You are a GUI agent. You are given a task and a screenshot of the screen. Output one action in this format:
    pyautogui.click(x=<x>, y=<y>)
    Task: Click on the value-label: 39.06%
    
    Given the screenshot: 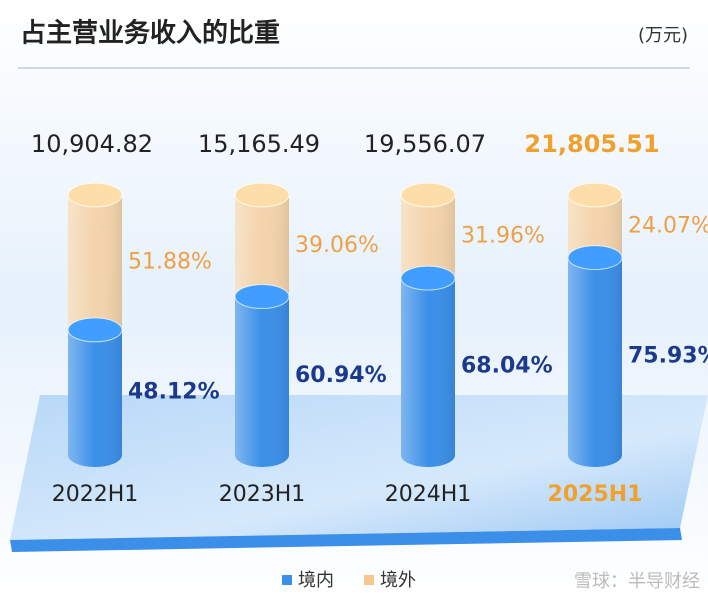 What is the action you would take?
    pyautogui.click(x=337, y=245)
    